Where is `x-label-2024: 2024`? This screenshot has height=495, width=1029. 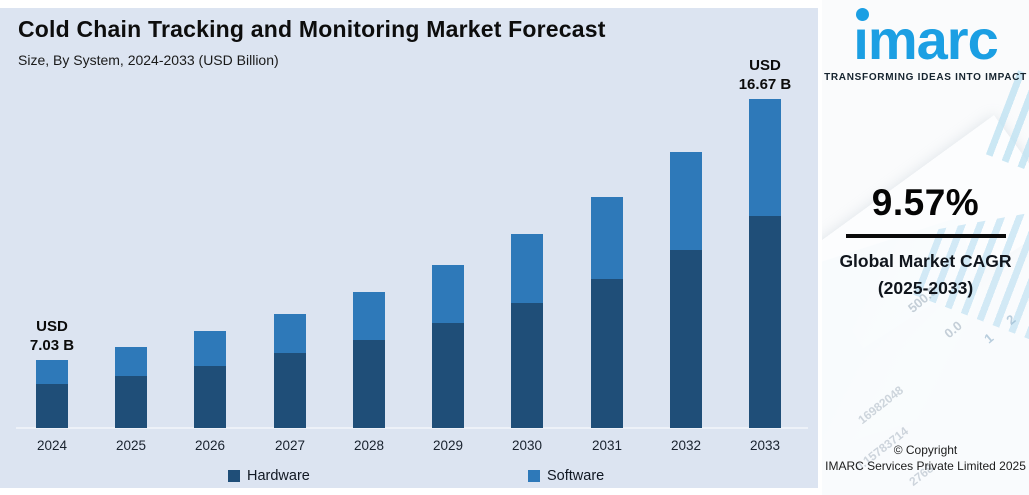
x-label-2024: 2024 is located at coordinates (52, 445).